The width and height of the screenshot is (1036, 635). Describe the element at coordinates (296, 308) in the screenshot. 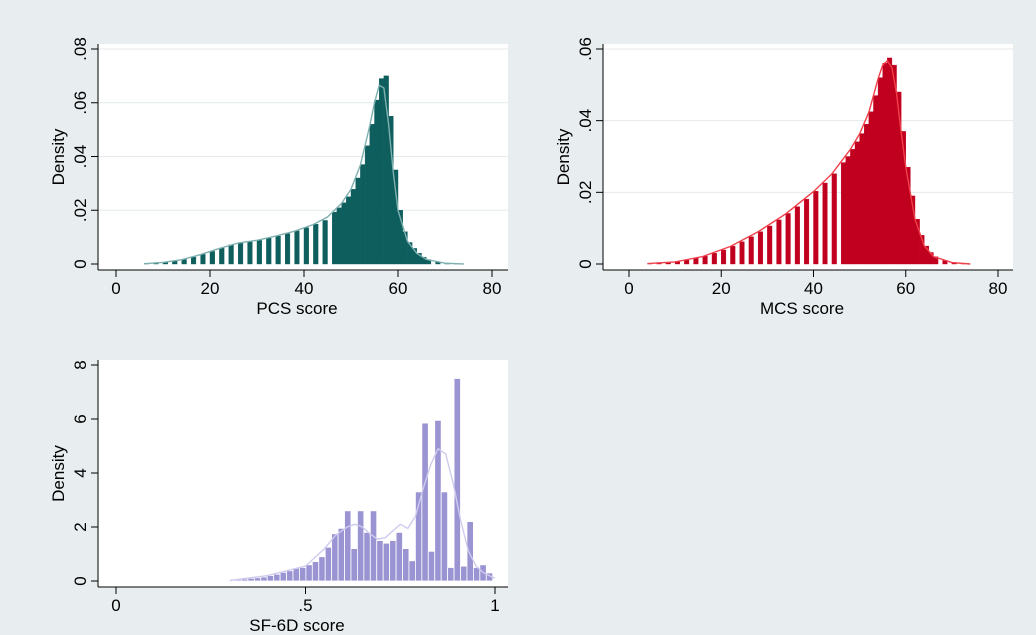

I see `x-axis-title: PCS score` at that location.